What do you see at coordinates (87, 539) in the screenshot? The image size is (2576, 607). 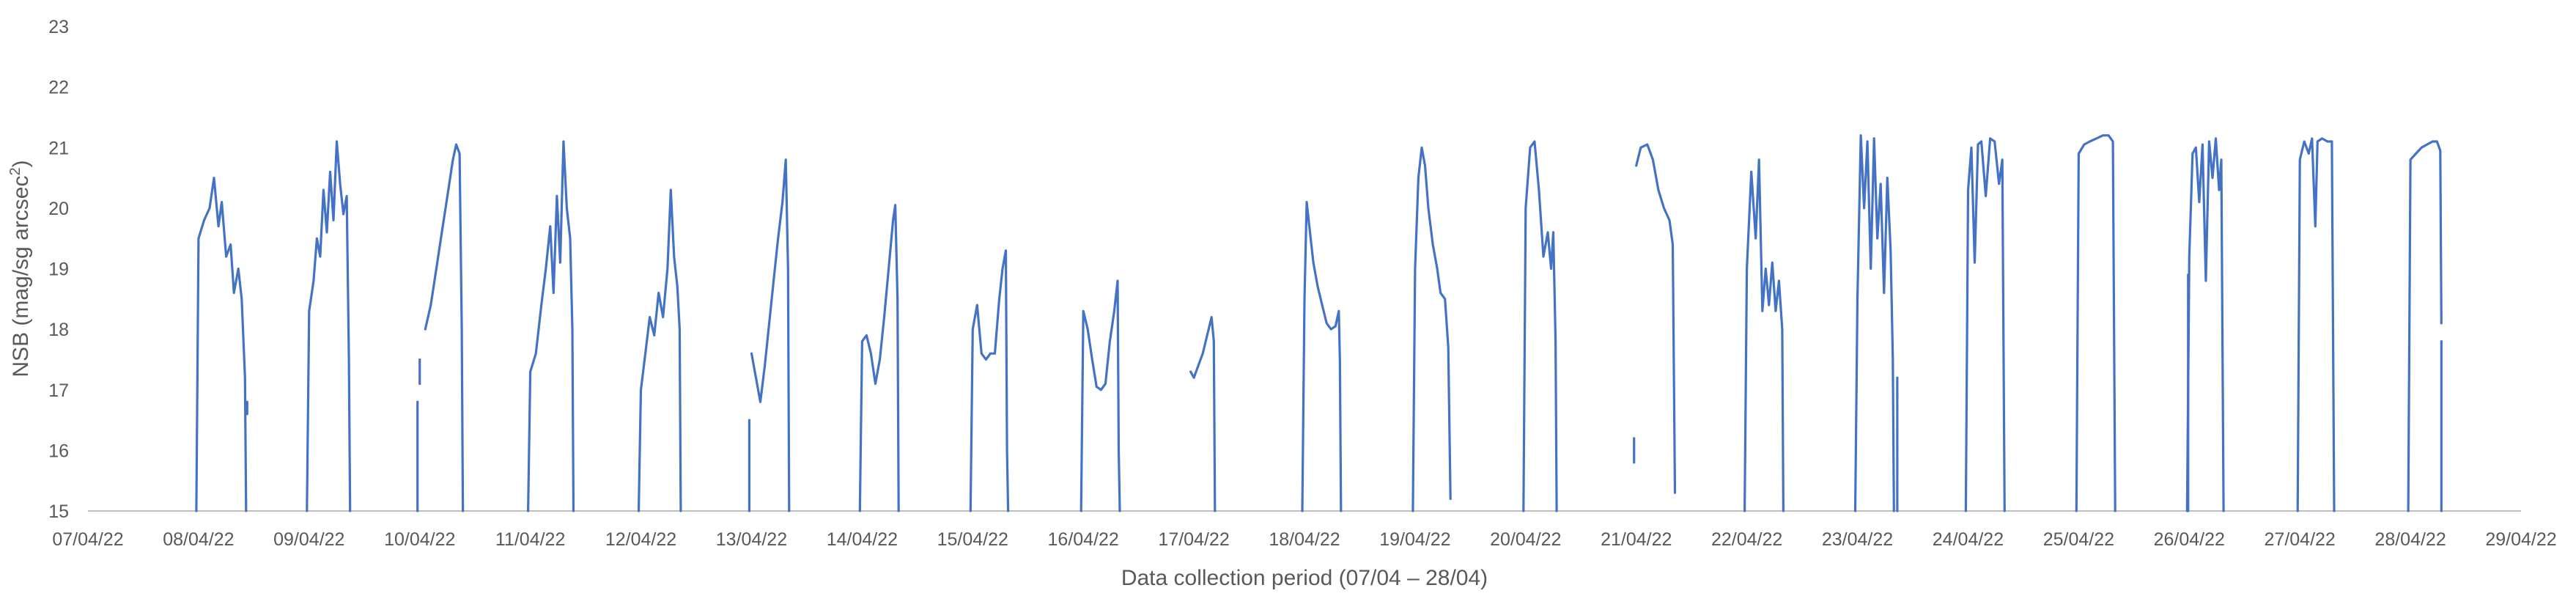 I see `x-tick-label: 07/04/22` at bounding box center [87, 539].